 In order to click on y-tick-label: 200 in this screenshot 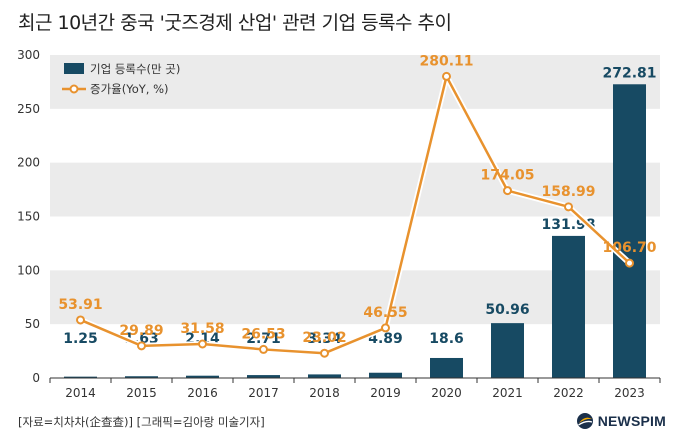, I will do `click(28, 163)`.